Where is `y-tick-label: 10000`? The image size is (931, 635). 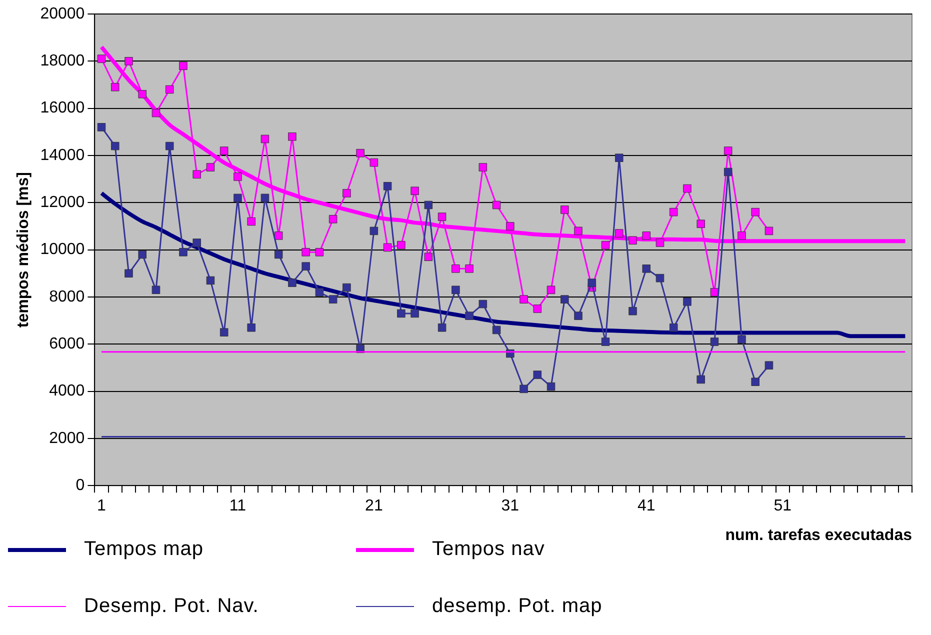
y-tick-label: 10000 is located at coordinates (62, 249).